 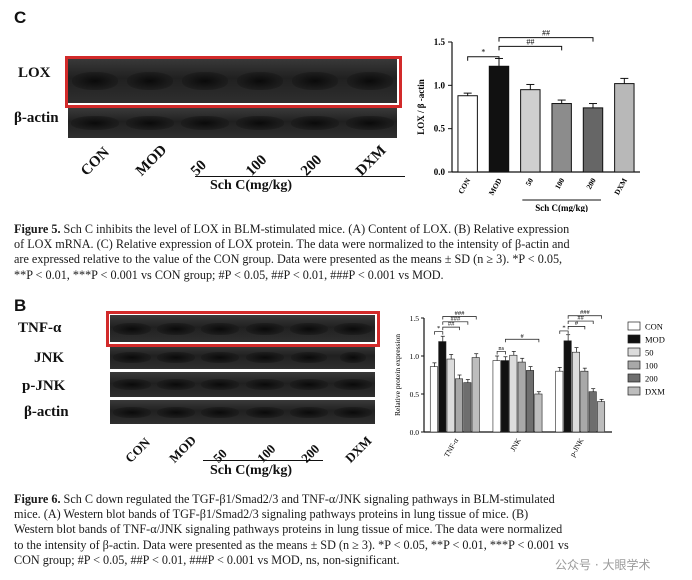 What do you see at coordinates (138, 450) in the screenshot?
I see `lane-label: CON` at bounding box center [138, 450].